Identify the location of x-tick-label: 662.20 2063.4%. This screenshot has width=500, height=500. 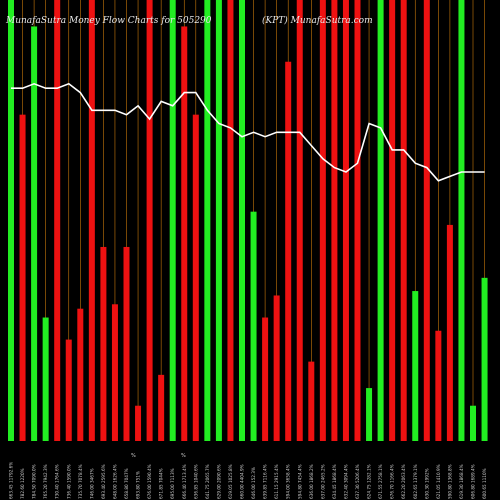
(403, 481).